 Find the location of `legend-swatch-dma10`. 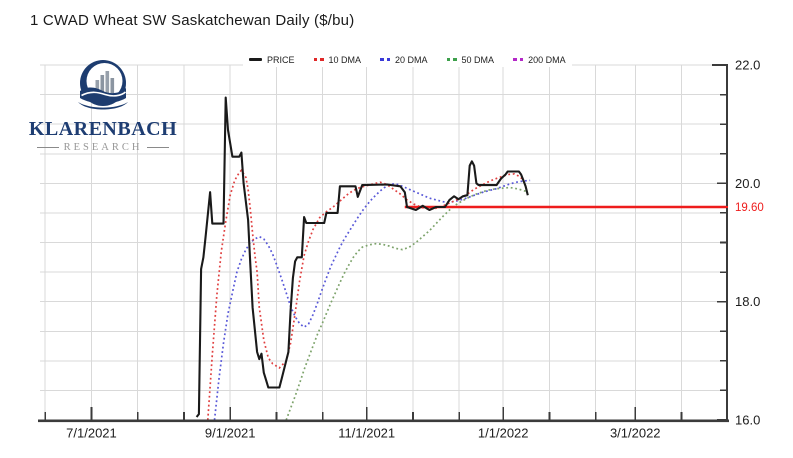

legend-swatch-dma10 is located at coordinates (318, 59).